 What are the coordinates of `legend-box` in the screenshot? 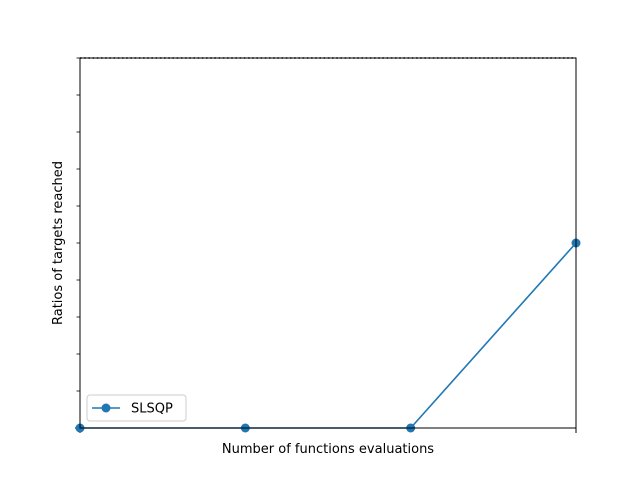 It's located at (136, 408).